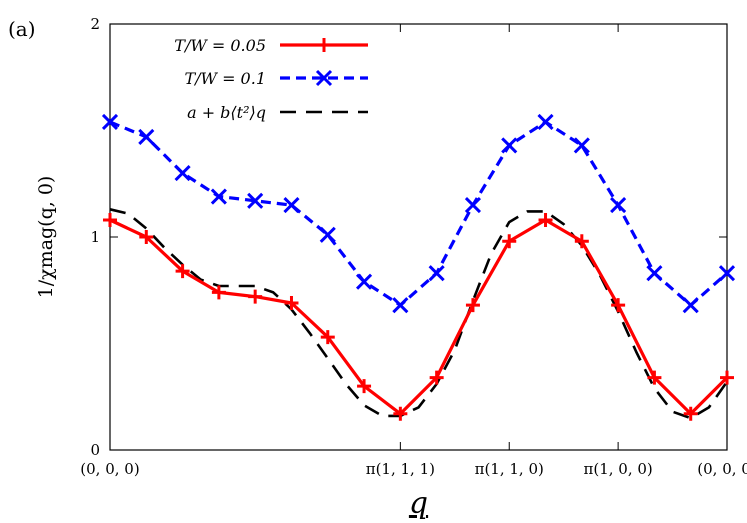 The image size is (747, 523). I want to click on x-tick-label: π(1, 1, 0), so click(509, 469).